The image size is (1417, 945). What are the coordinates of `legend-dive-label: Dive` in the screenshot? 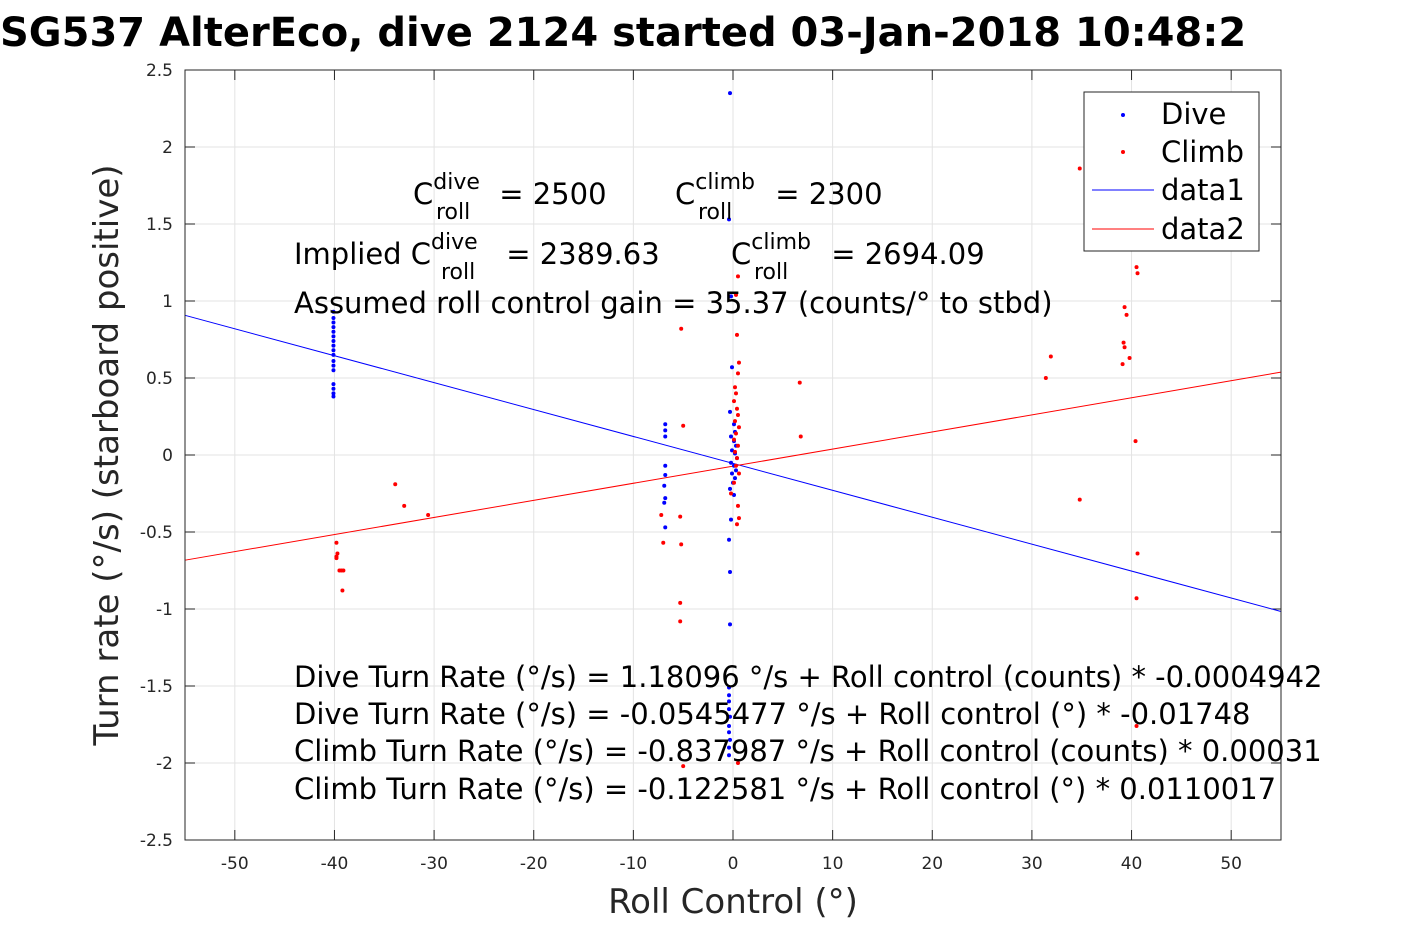 It's located at (1193, 114).